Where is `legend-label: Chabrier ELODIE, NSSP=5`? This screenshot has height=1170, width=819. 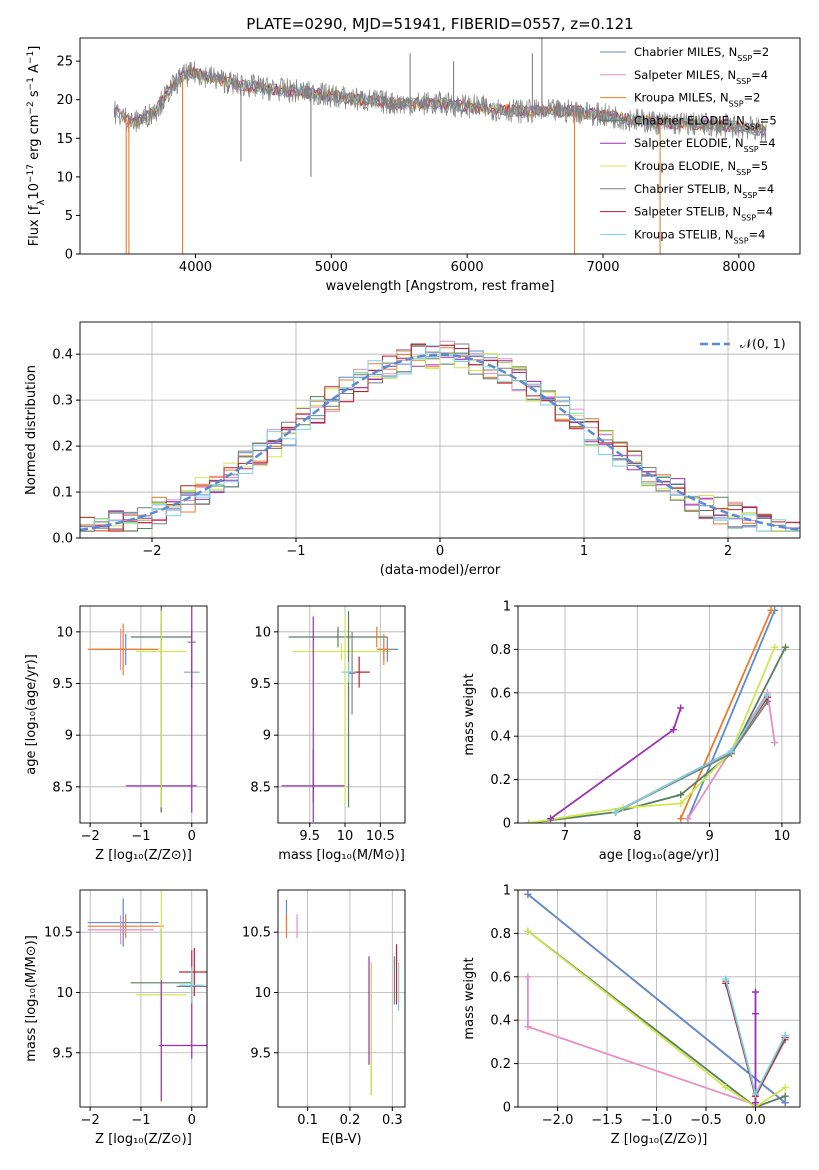 legend-label: Chabrier ELODIE, NSSP=5 is located at coordinates (705, 121).